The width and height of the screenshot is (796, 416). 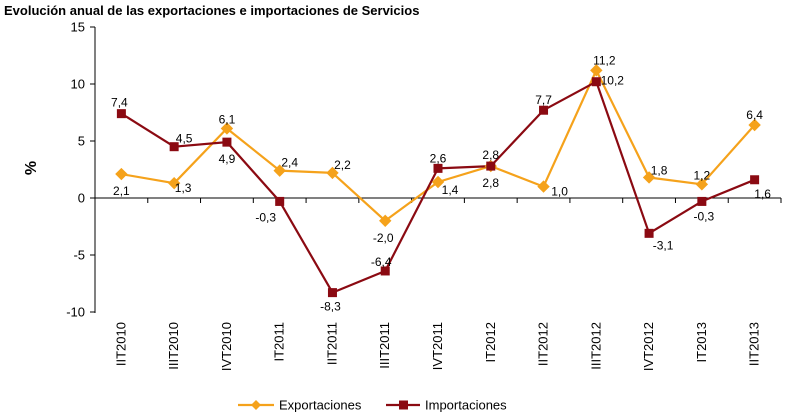 I want to click on importaciones-data-label: -6,4, so click(x=381, y=262).